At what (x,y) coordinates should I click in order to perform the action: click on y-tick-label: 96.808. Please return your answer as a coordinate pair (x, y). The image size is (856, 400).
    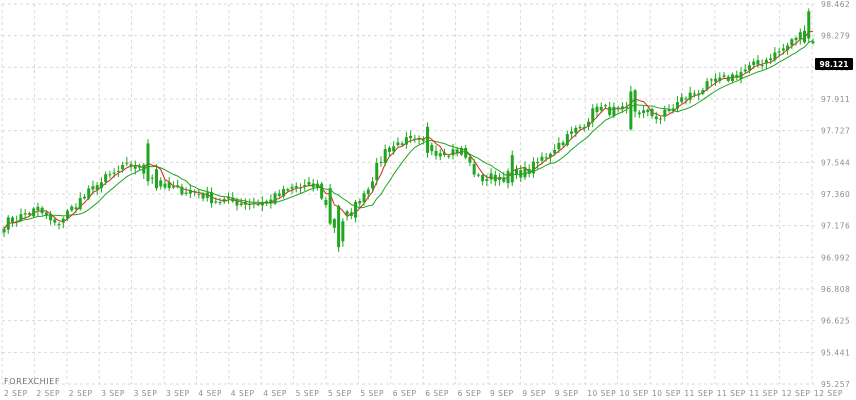
    Looking at the image, I should click on (835, 289).